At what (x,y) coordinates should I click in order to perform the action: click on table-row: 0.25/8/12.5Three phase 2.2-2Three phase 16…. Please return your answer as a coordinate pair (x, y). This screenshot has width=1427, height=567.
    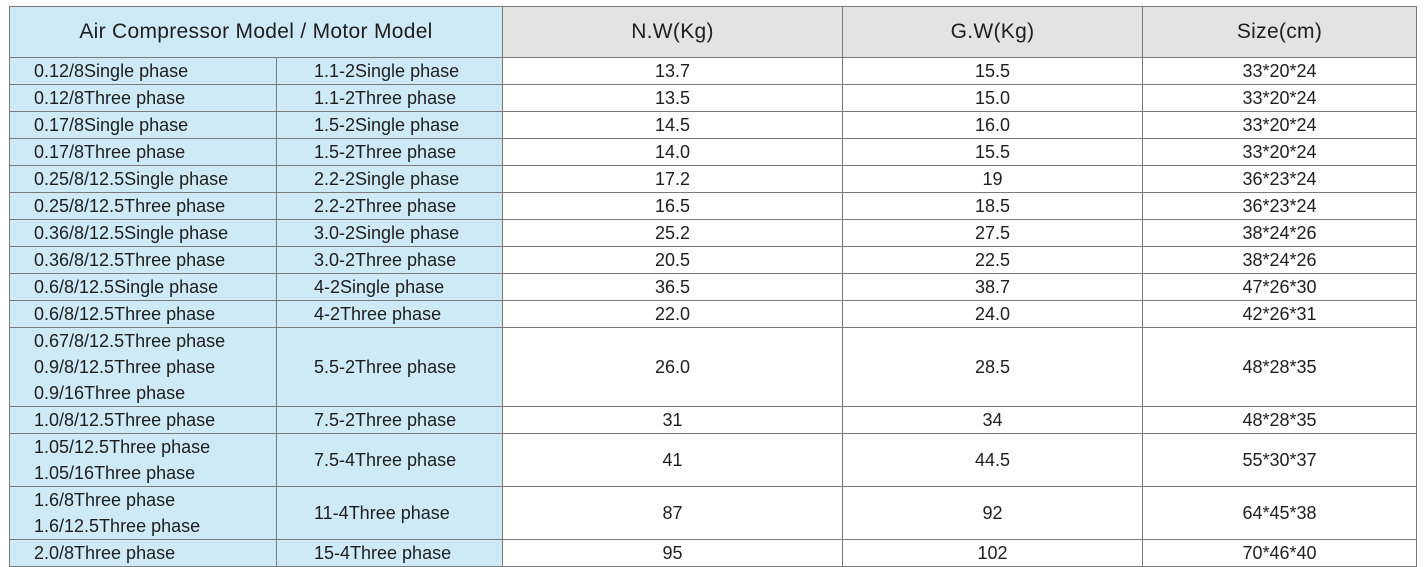
    Looking at the image, I should click on (713, 206).